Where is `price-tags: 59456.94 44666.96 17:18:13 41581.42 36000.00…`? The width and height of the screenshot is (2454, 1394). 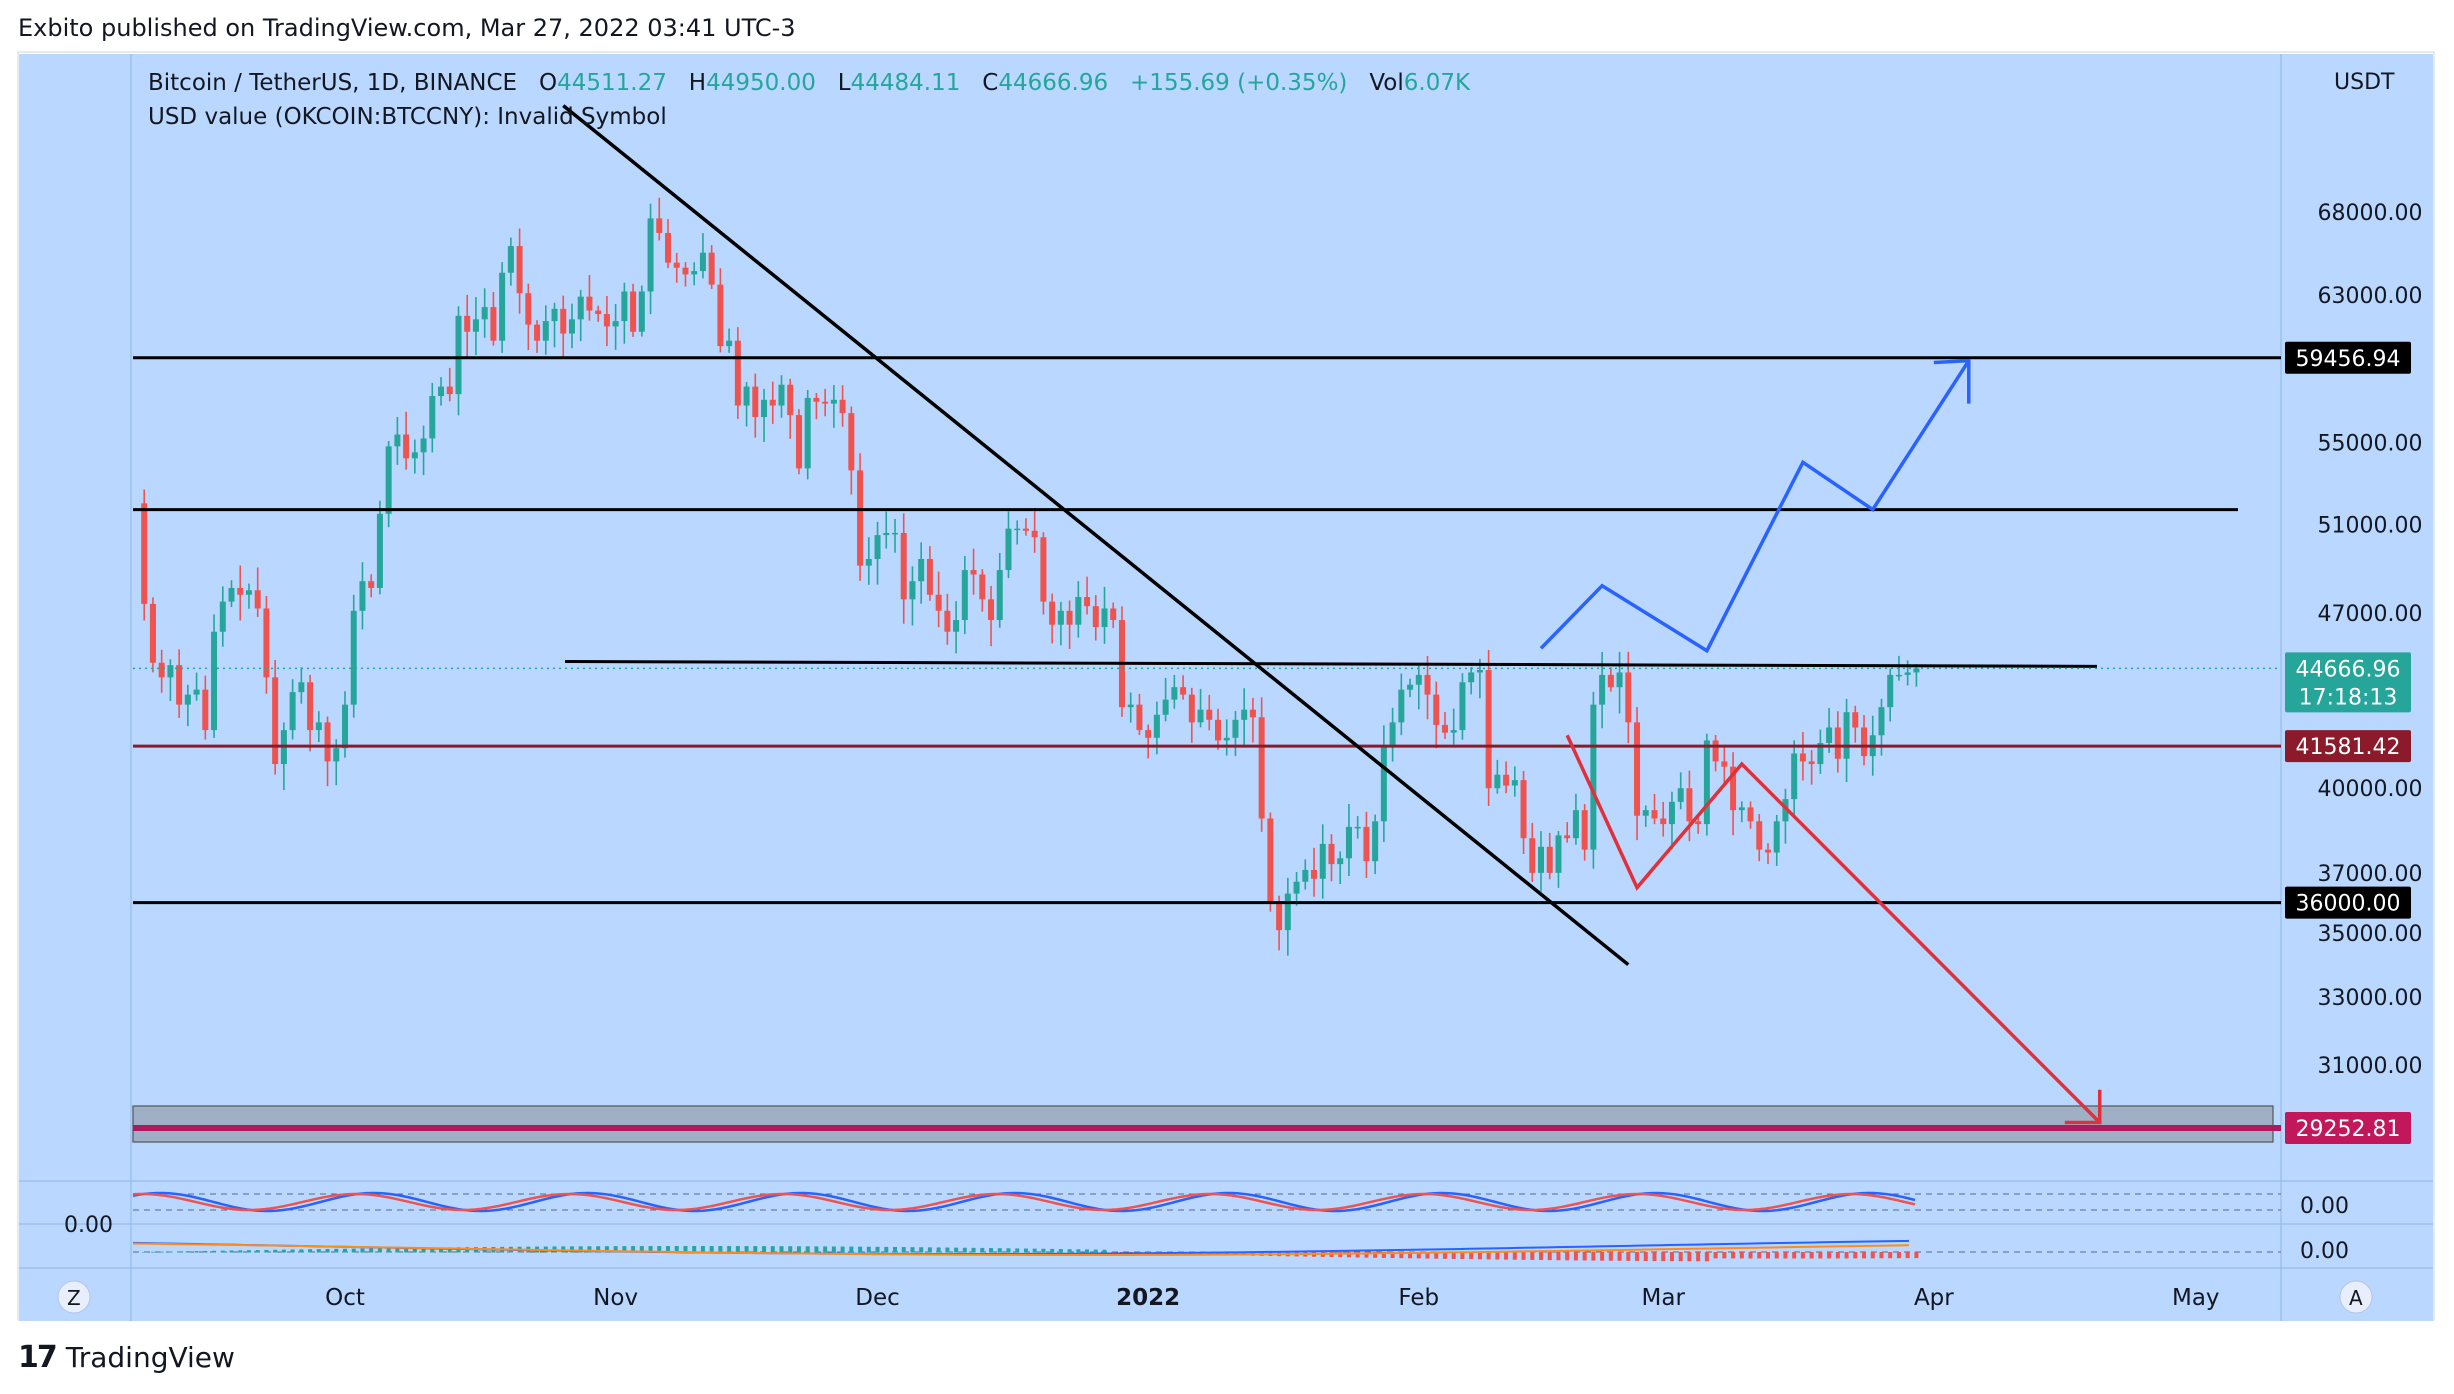 price-tags: 59456.94 44666.96 17:18:13 41581.42 36000.00… is located at coordinates (2348, 742).